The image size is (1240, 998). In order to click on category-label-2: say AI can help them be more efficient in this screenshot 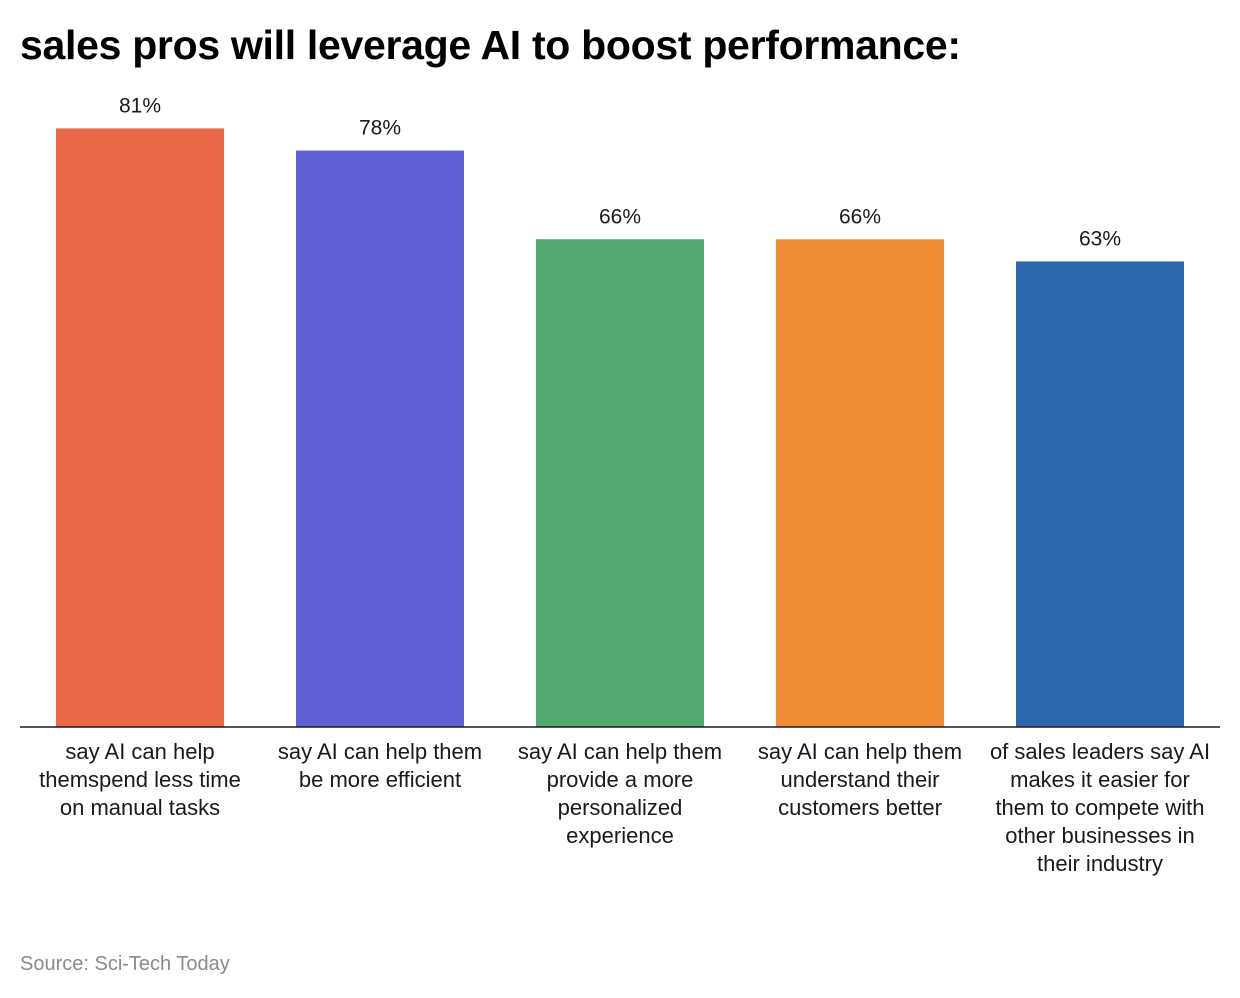, I will do `click(380, 765)`.